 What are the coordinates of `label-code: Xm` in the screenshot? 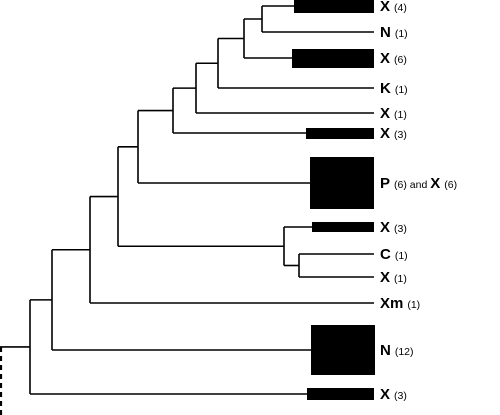 It's located at (391, 303).